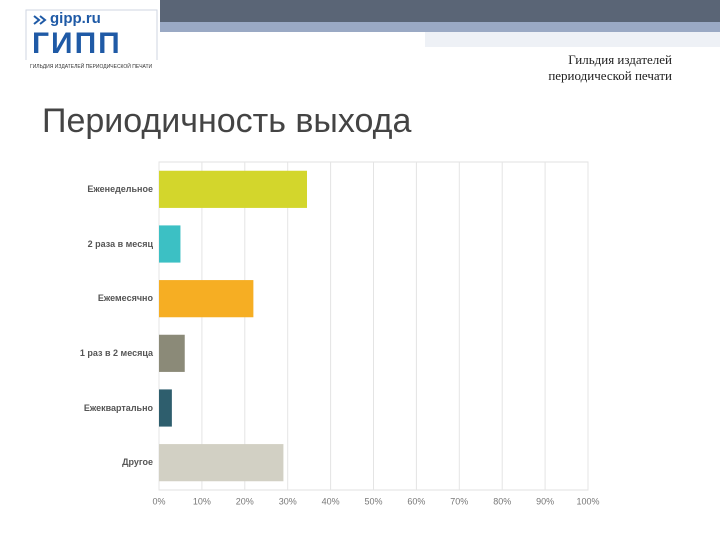 The height and width of the screenshot is (540, 720). What do you see at coordinates (75, 18) in the screenshot?
I see `logo-site: gipp.ru` at bounding box center [75, 18].